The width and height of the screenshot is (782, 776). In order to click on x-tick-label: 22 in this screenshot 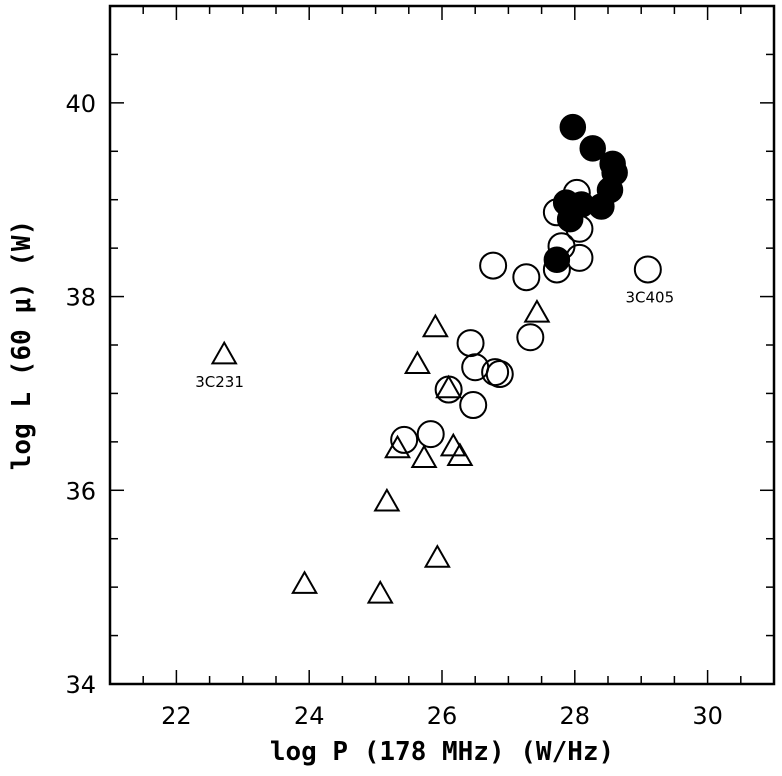, I will do `click(176, 716)`.